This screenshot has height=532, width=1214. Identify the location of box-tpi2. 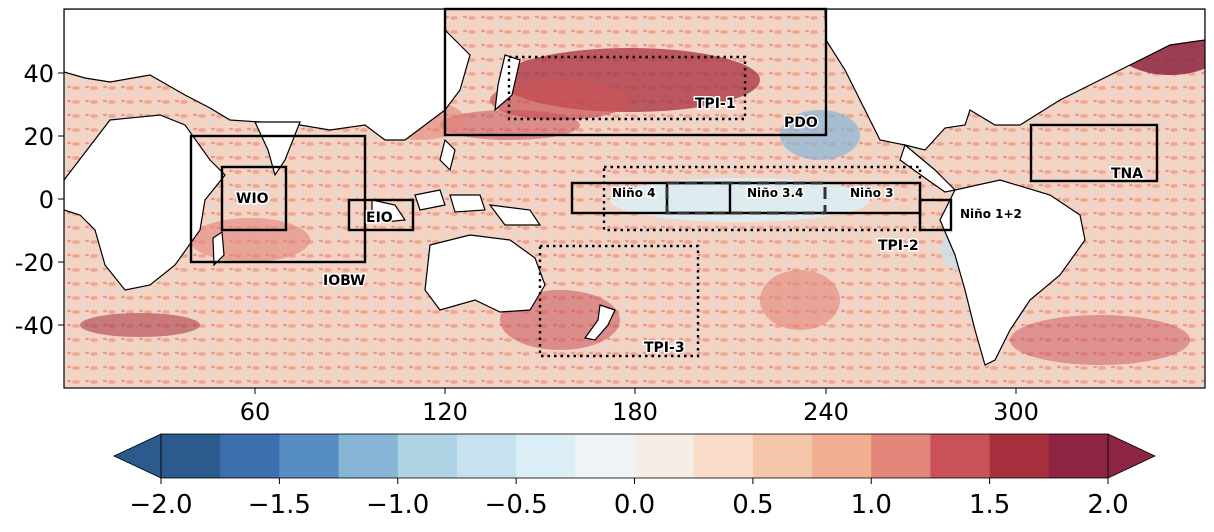
(762, 198).